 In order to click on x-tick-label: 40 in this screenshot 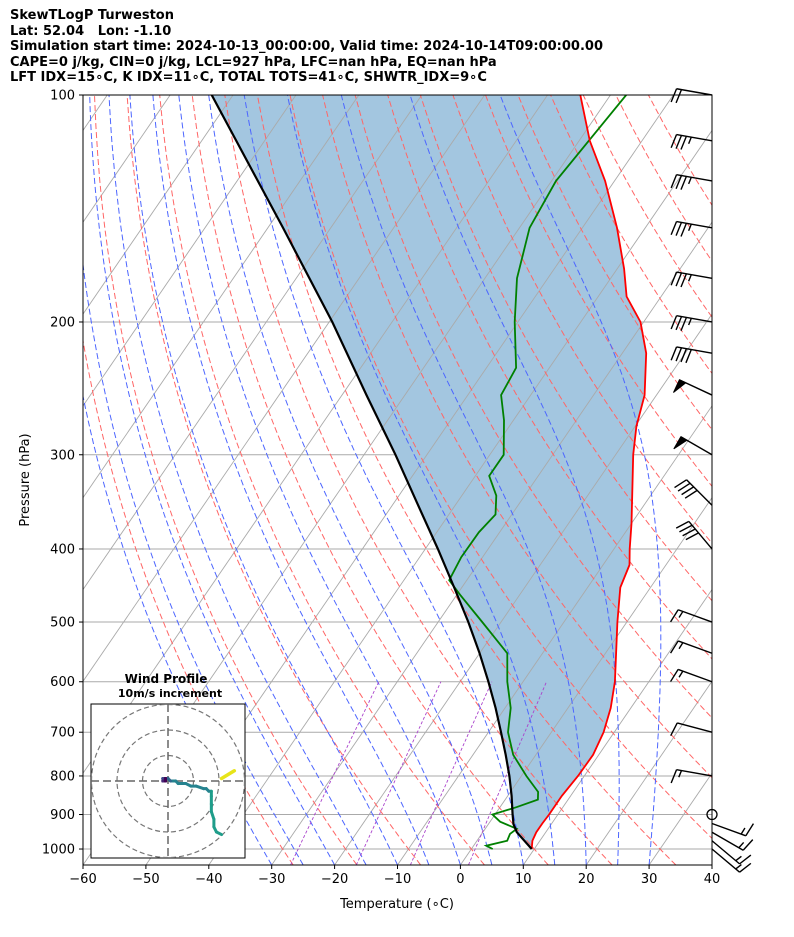, I will do `click(712, 879)`.